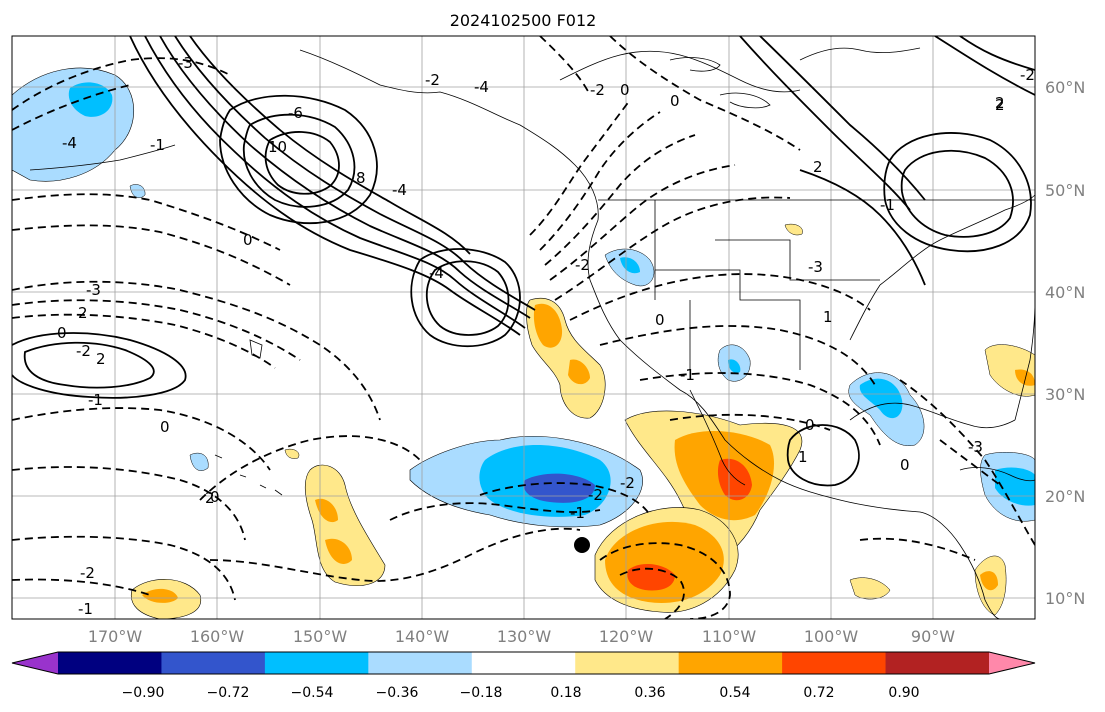  What do you see at coordinates (1065, 598) in the screenshot?
I see `lat-label: 10°N` at bounding box center [1065, 598].